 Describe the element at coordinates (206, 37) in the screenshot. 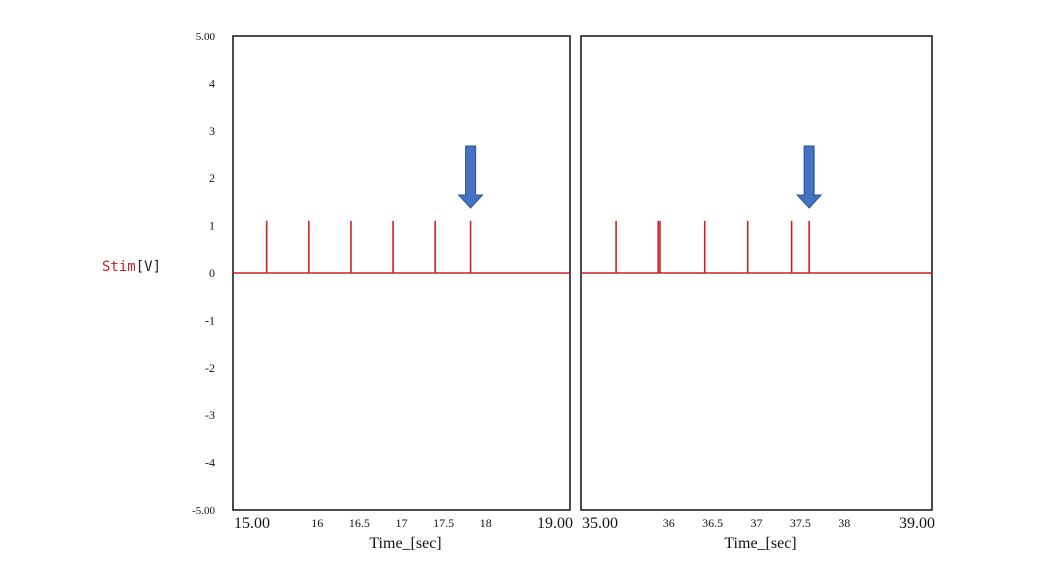

I see `y-tick-label: 5.00` at that location.